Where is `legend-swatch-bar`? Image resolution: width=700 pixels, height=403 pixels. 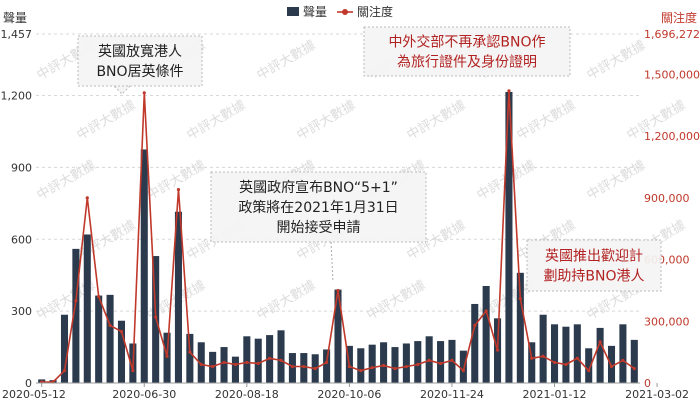 legend-swatch-bar is located at coordinates (293, 11).